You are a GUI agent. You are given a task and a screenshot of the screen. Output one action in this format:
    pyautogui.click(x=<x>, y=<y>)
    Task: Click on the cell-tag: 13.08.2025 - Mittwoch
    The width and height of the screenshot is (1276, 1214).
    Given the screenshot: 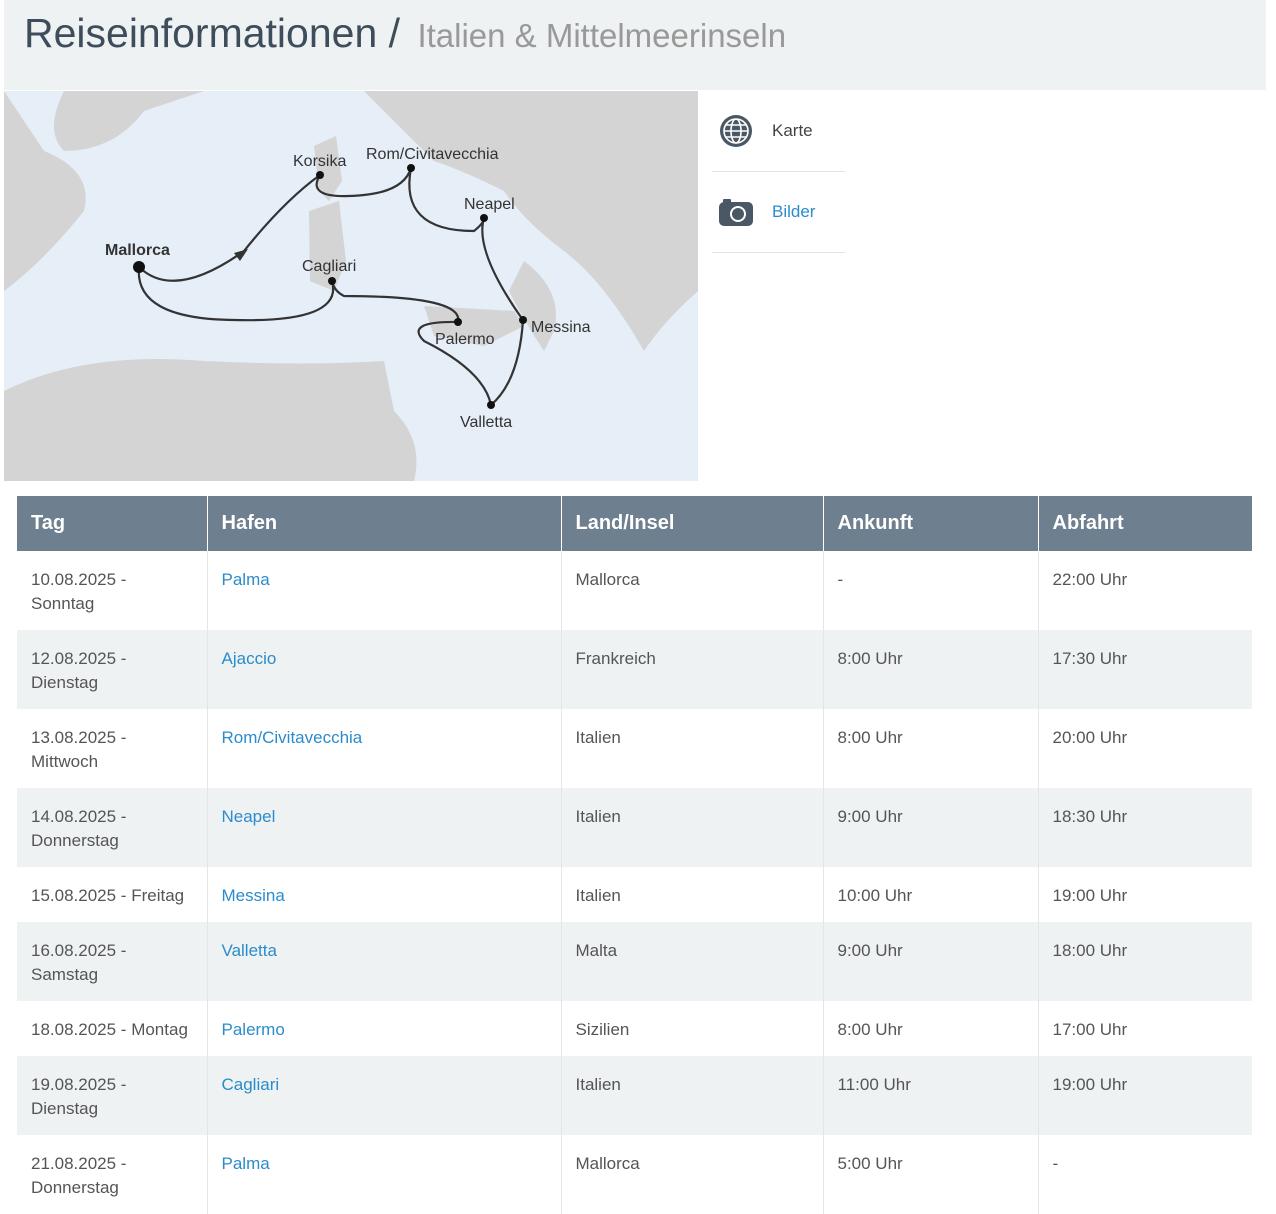 What is the action you would take?
    pyautogui.click(x=112, y=748)
    